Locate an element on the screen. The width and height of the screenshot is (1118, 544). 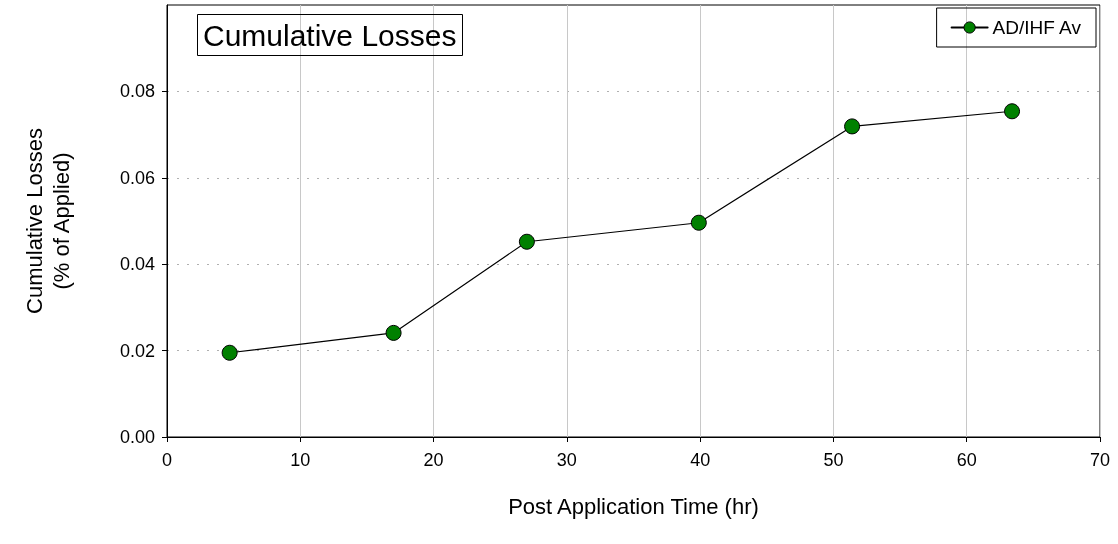
y-tick-label: 0.08 is located at coordinates (137, 91).